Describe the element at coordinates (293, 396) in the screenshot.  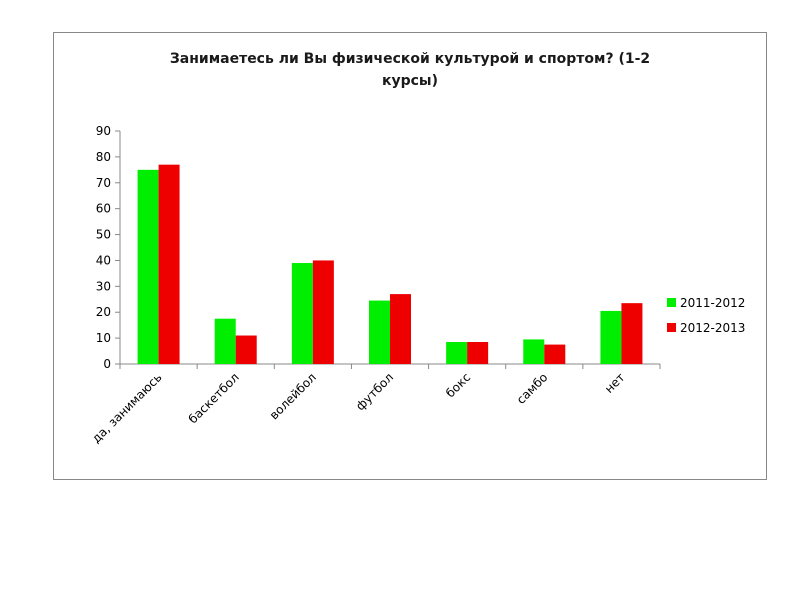
I see `category-label: волейбол` at that location.